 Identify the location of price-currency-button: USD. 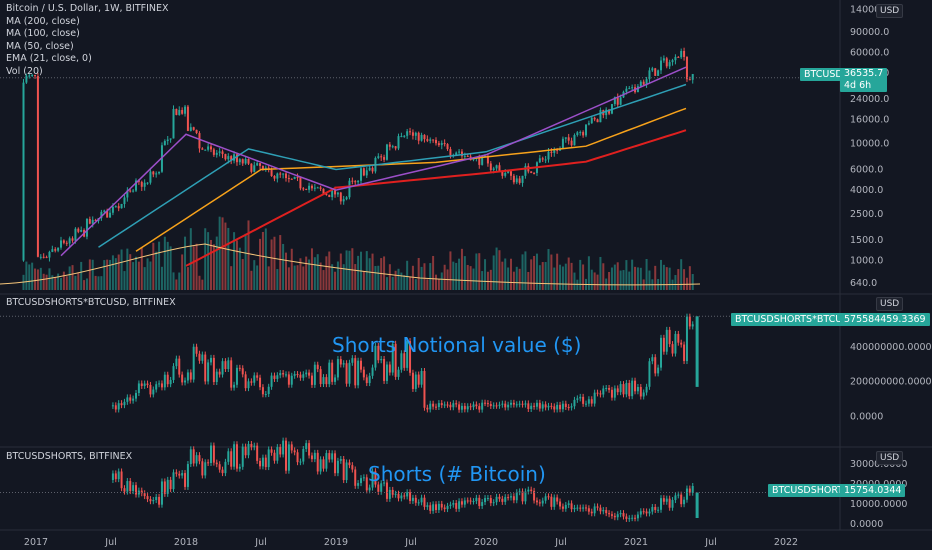
(890, 11).